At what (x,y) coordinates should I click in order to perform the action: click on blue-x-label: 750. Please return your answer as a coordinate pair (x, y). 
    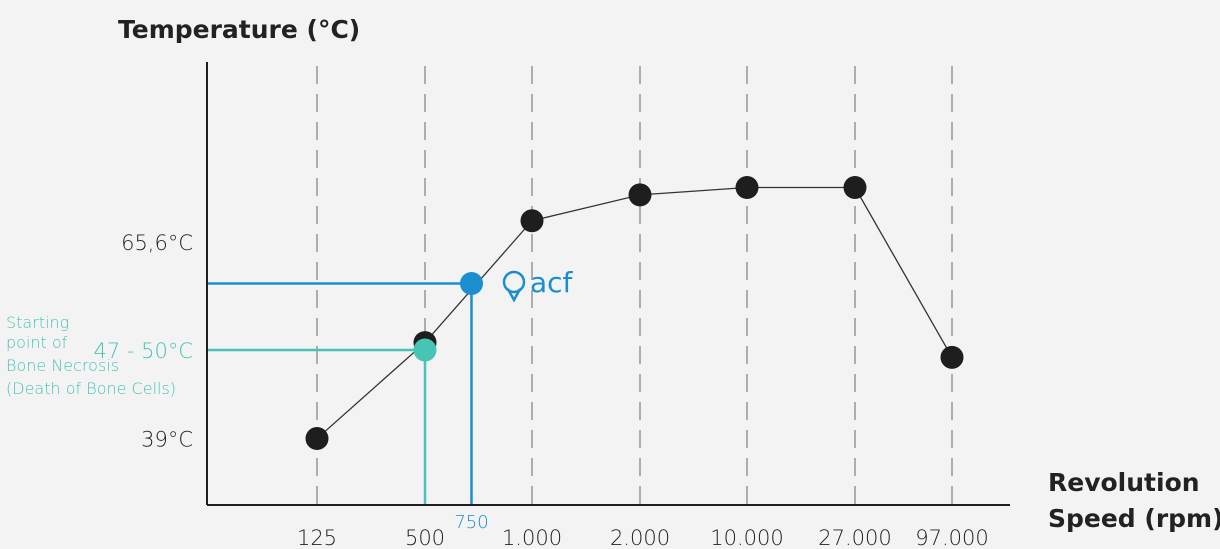
    Looking at the image, I should click on (471, 522).